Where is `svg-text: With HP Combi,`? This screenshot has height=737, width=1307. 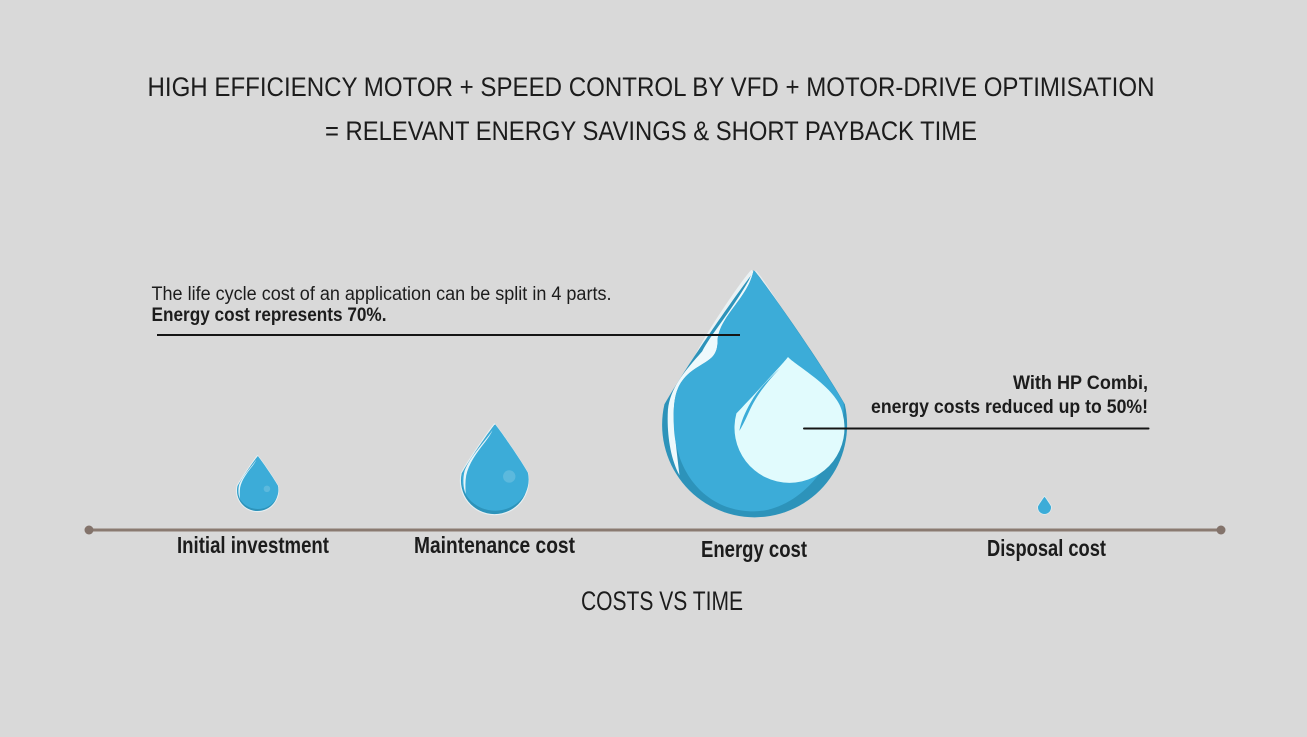
svg-text: With HP Combi, is located at coordinates (1080, 383).